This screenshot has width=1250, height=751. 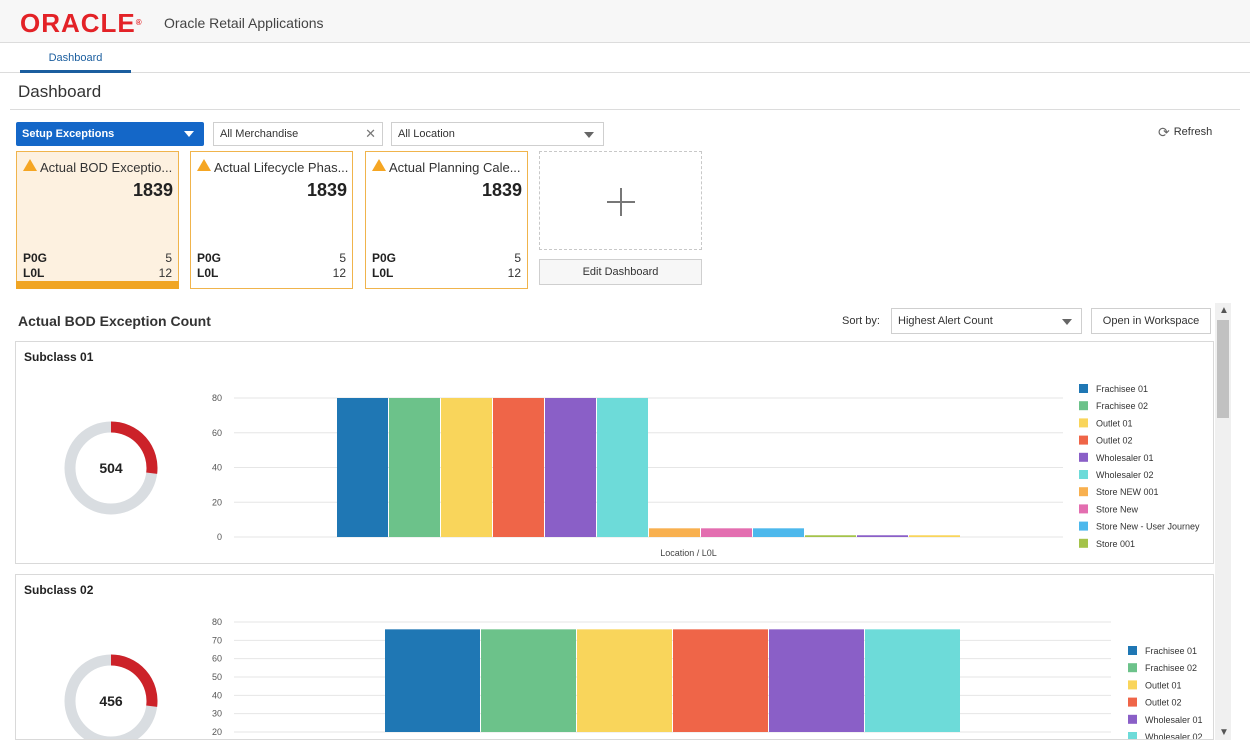 What do you see at coordinates (60, 91) in the screenshot?
I see `page-title: Dashboard` at bounding box center [60, 91].